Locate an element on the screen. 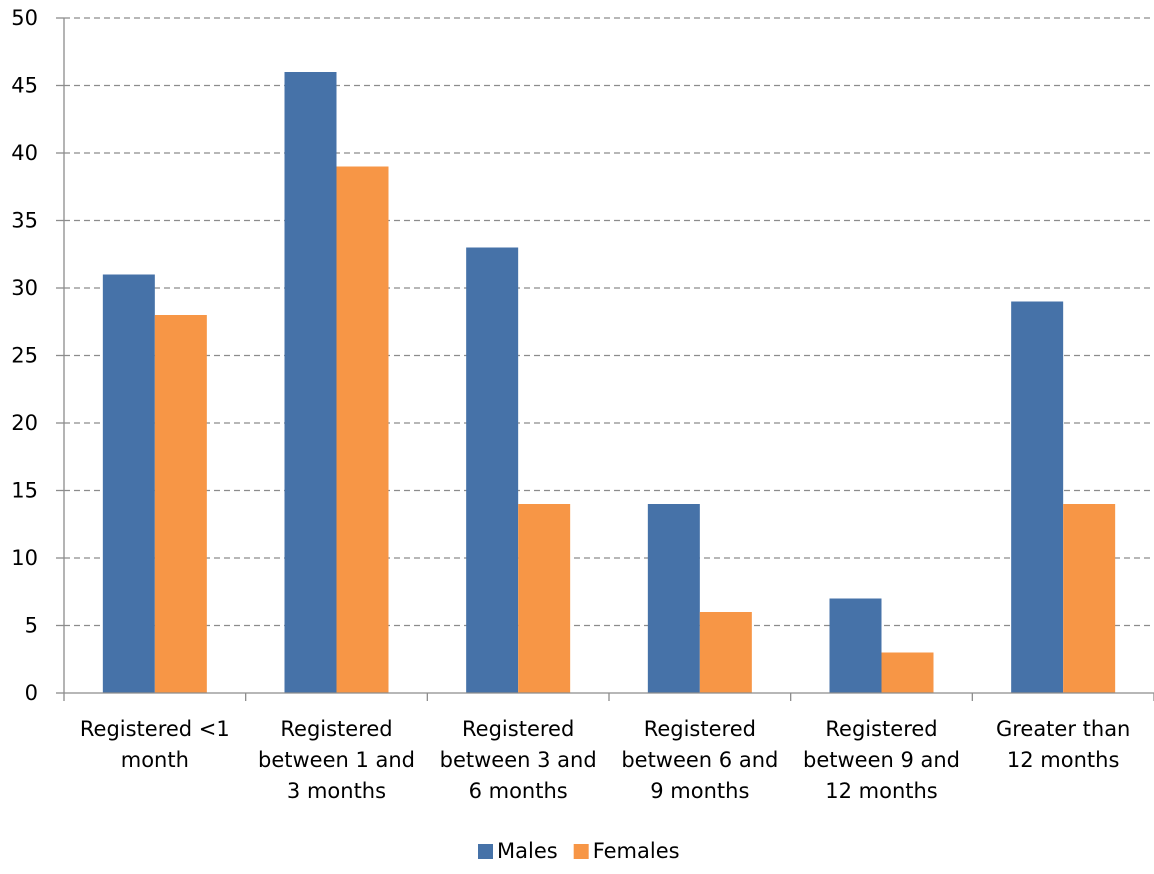  y-tick-label: 45 is located at coordinates (24, 86).